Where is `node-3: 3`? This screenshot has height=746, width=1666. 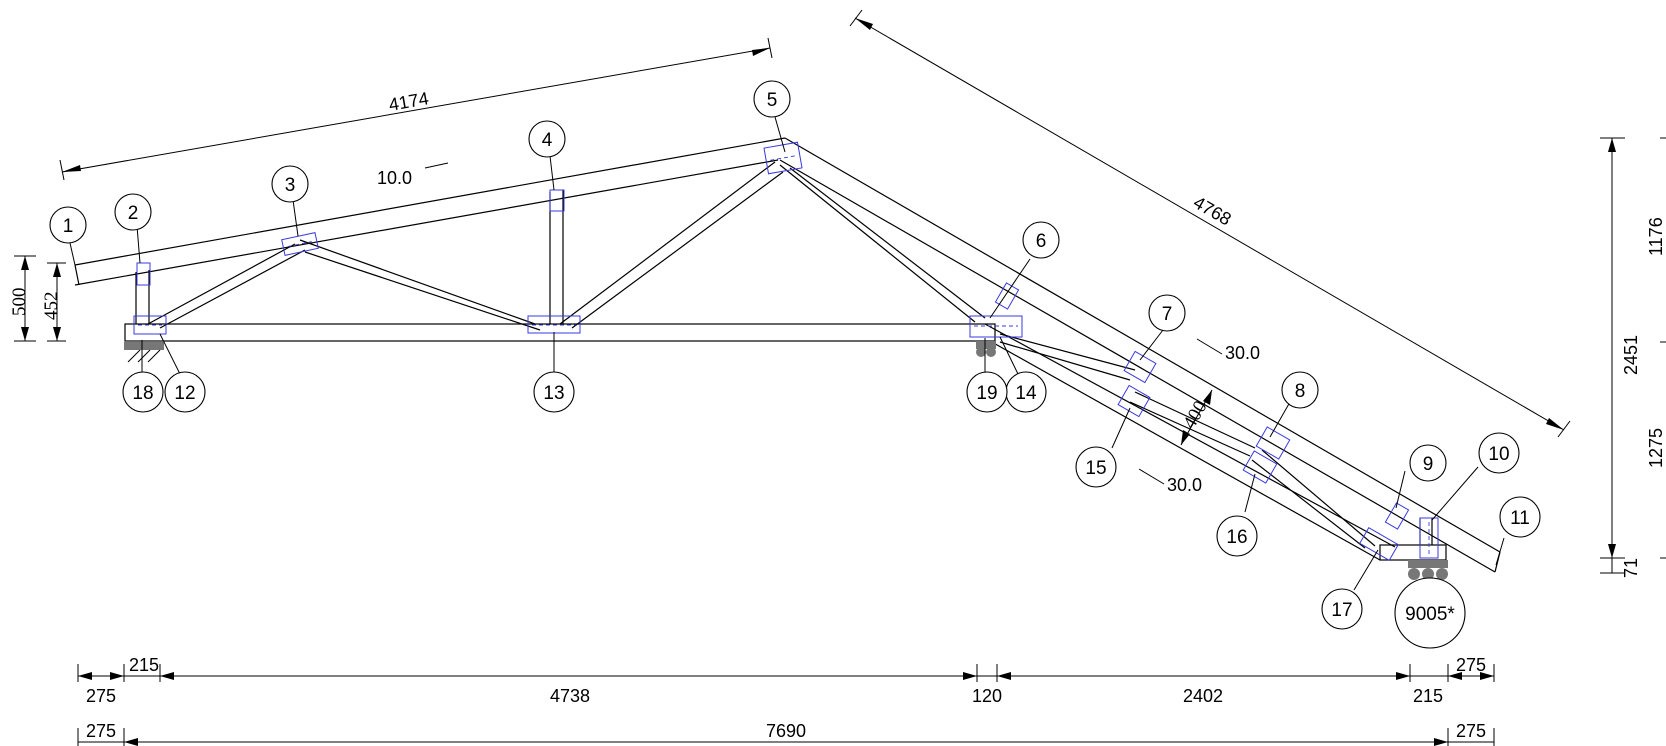 node-3: 3 is located at coordinates (290, 184).